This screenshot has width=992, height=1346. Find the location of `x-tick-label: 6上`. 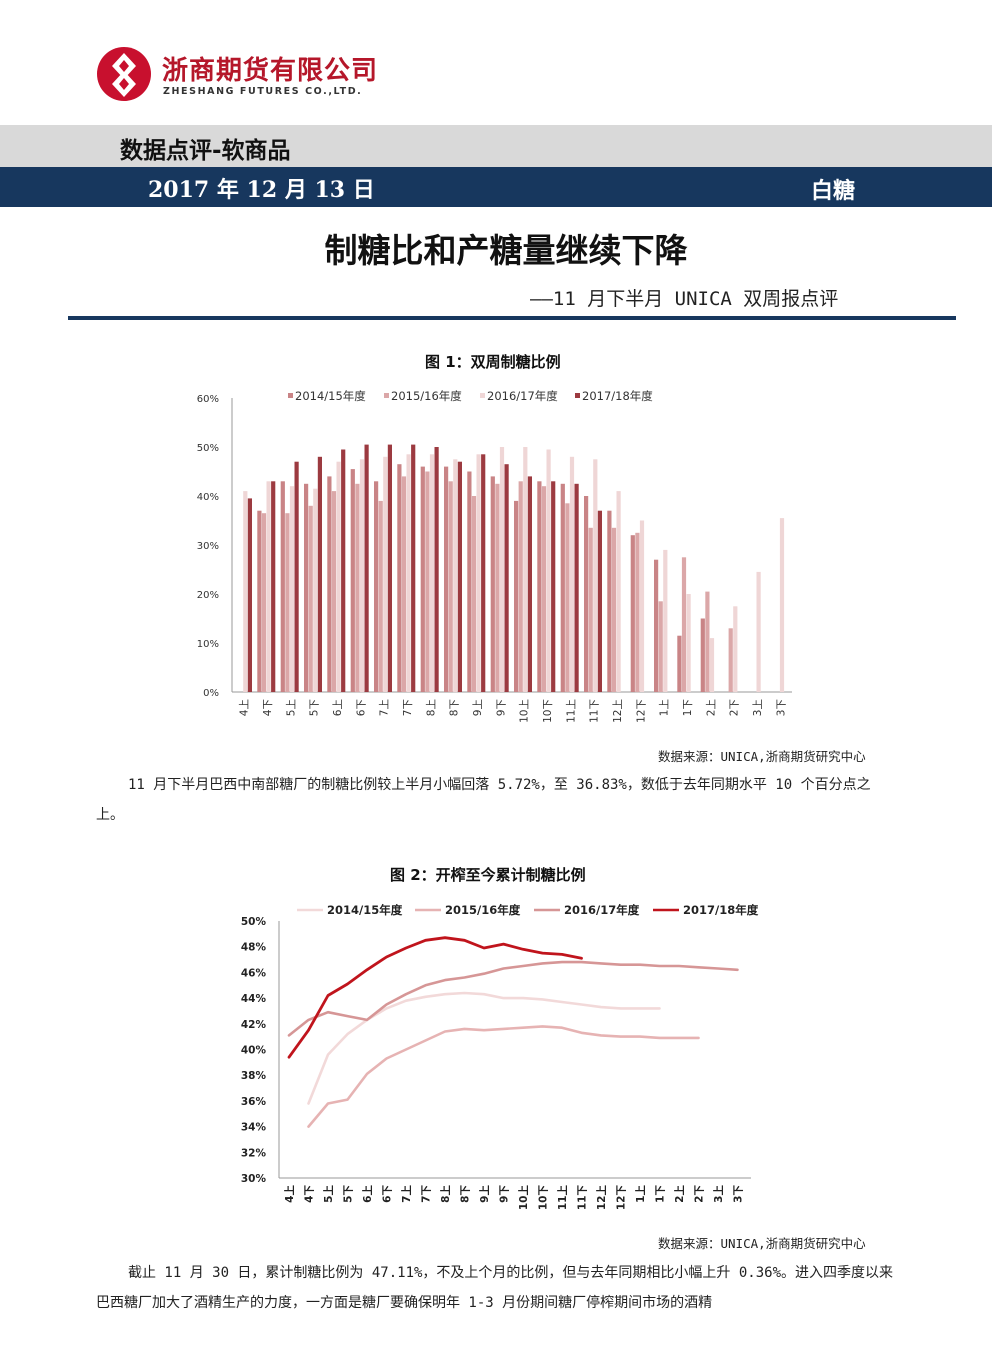

x-tick-label: 6上 is located at coordinates (367, 1194).